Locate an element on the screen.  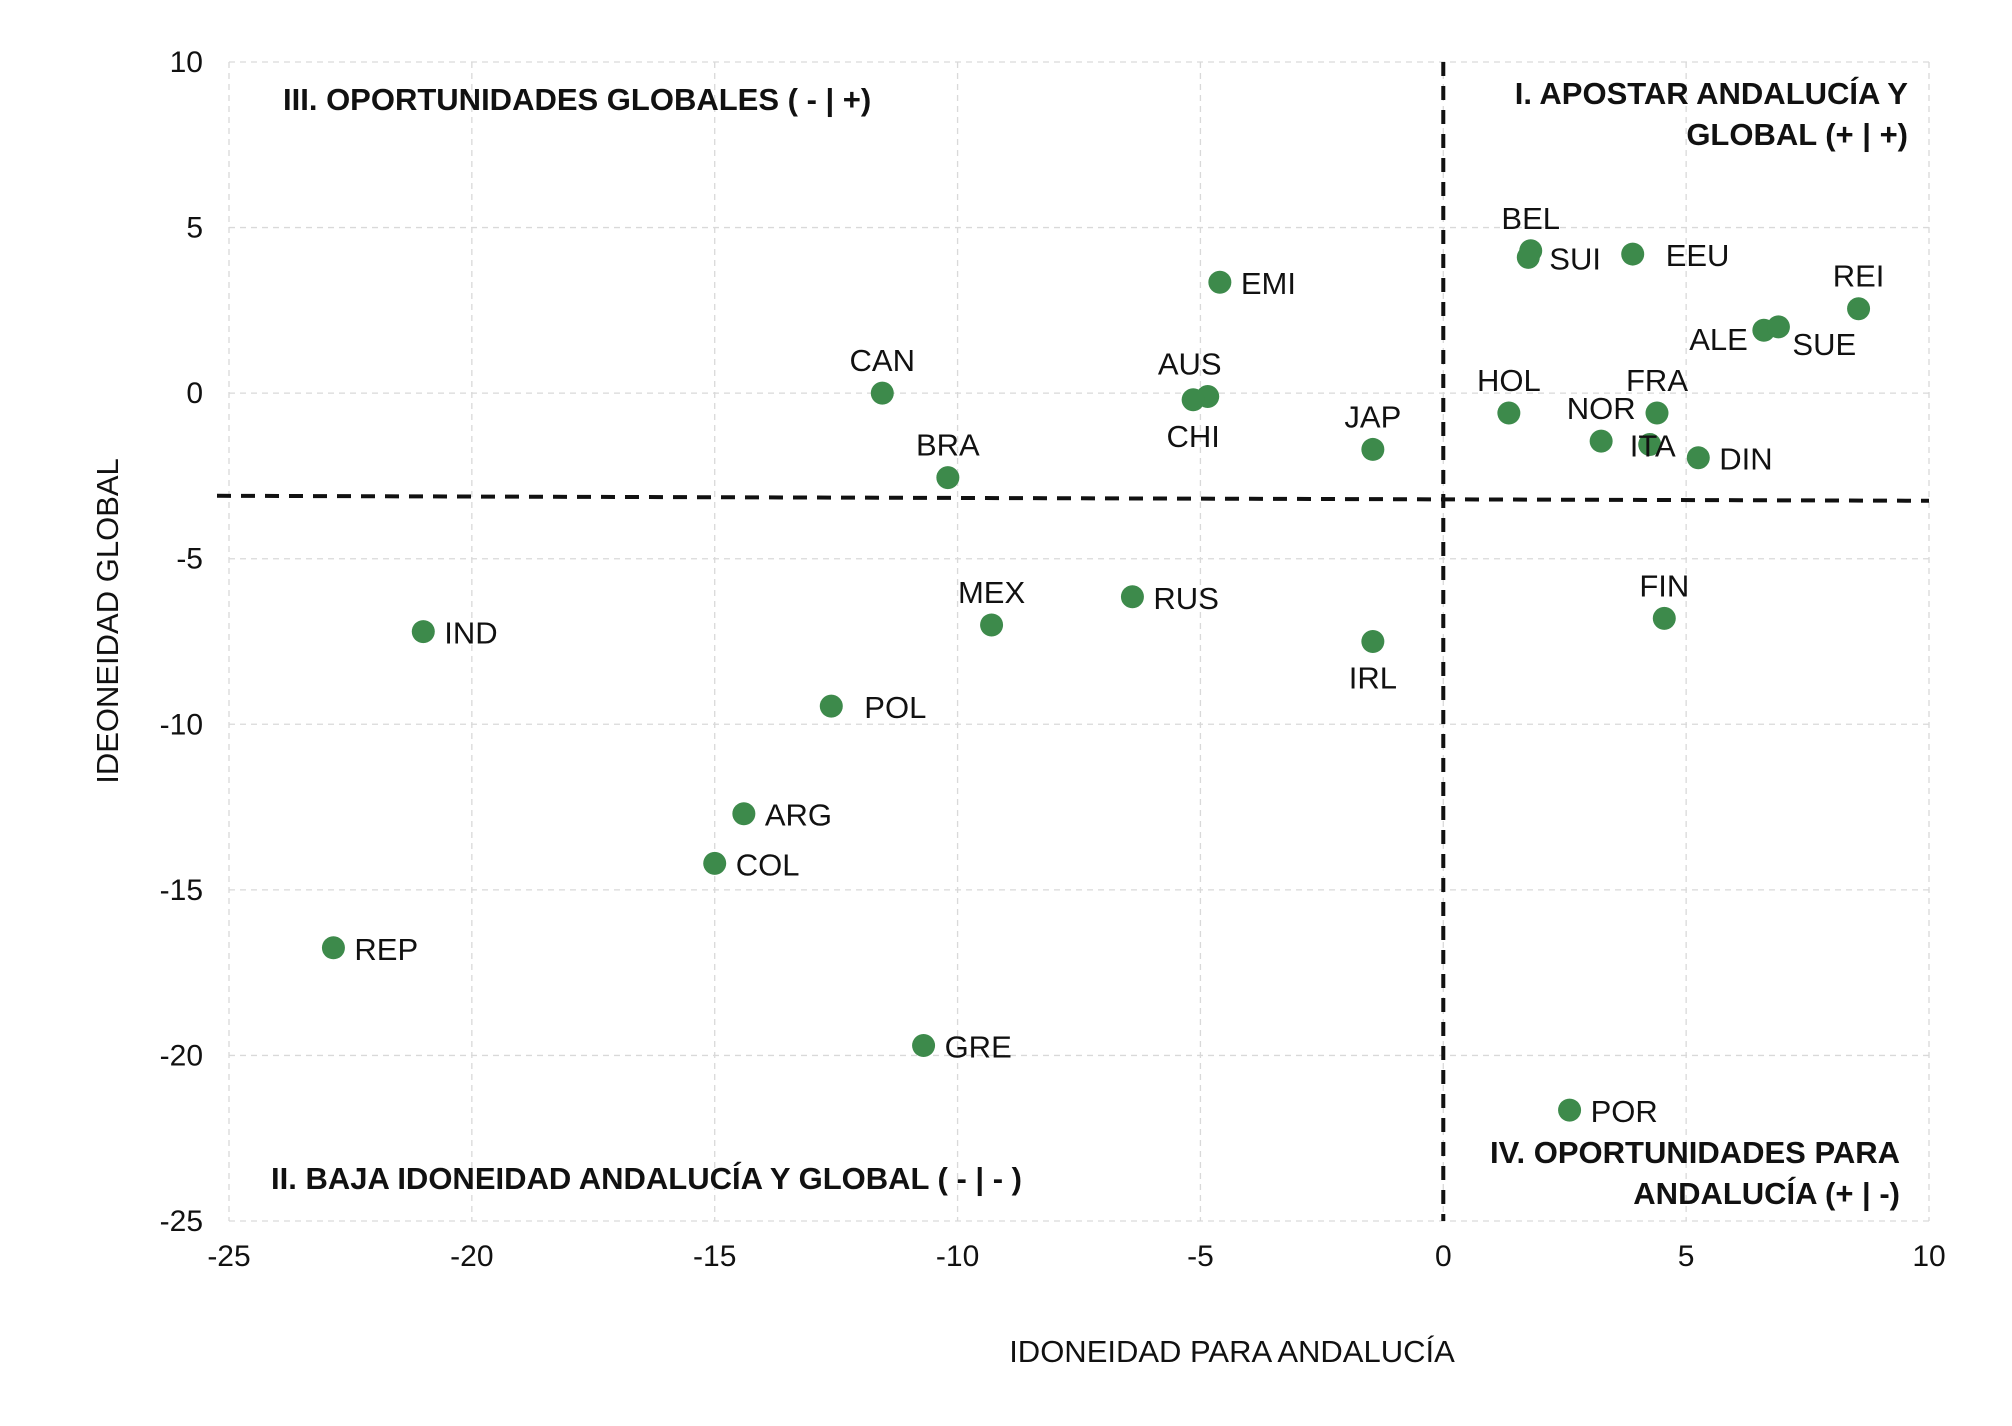
point-label-hol: HOL is located at coordinates (1509, 380).